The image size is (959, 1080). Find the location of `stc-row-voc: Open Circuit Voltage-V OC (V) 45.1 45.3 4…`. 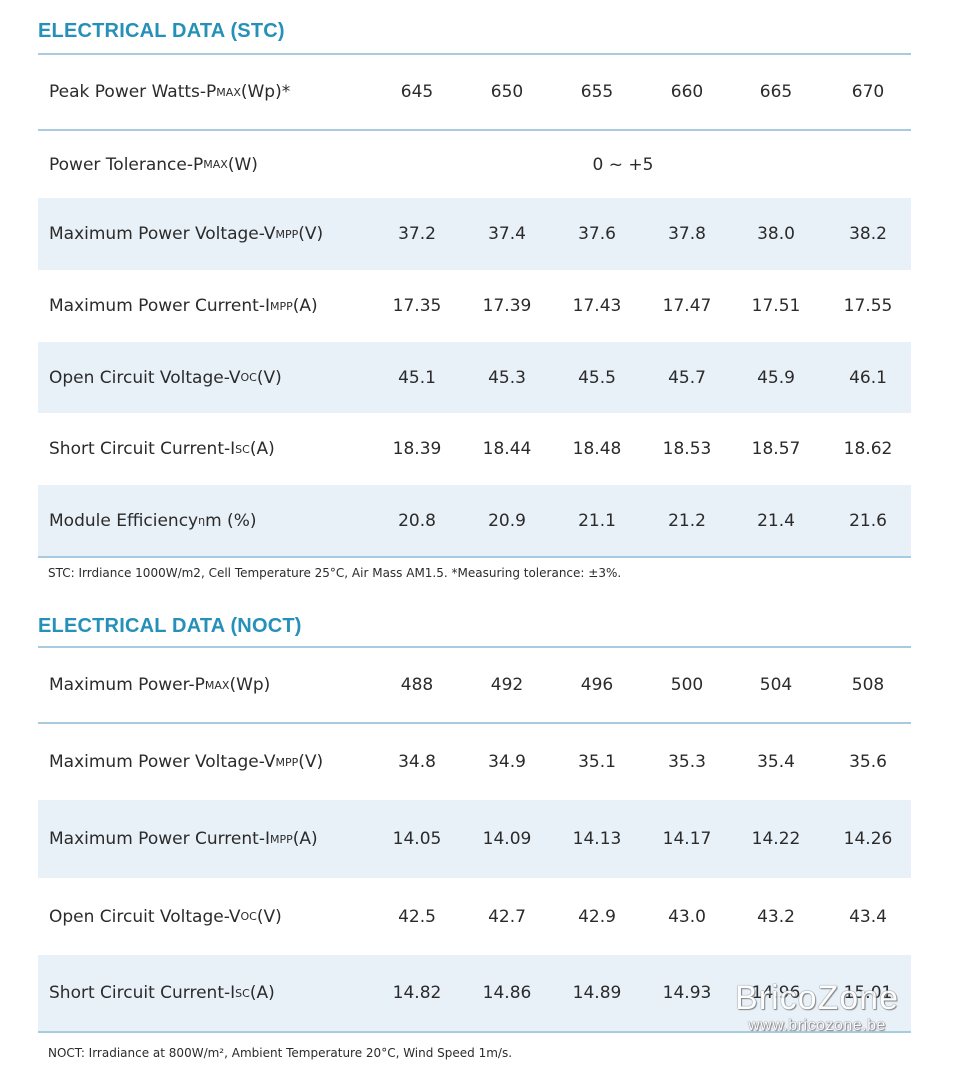

stc-row-voc: Open Circuit Voltage-V OC (V) 45.1 45.3 4… is located at coordinates (474, 377).